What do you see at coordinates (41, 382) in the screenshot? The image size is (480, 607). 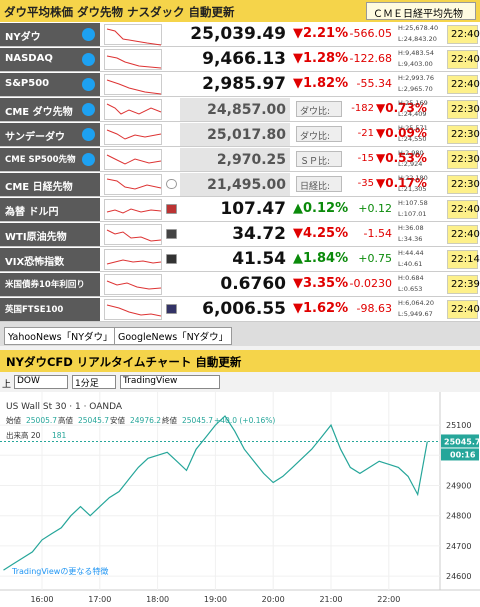 I see `symbol-select: DOW` at bounding box center [41, 382].